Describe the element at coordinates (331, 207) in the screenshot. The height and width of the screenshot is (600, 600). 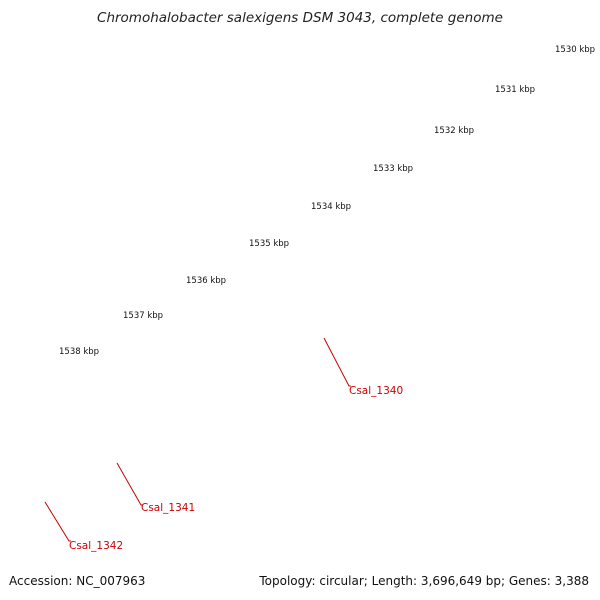
I see `ruler-label: 1534 kbp` at that location.